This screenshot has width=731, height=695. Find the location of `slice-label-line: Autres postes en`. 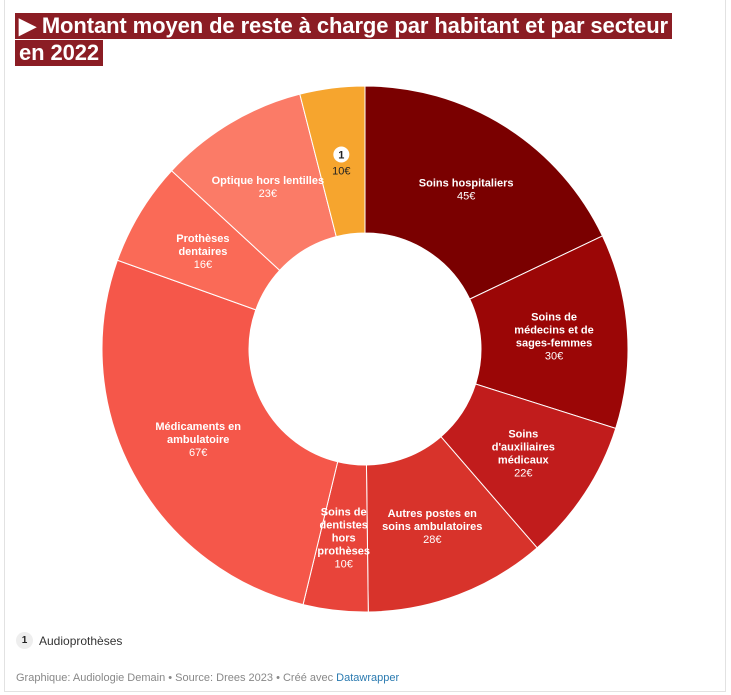

slice-label-line: Autres postes en is located at coordinates (433, 514).